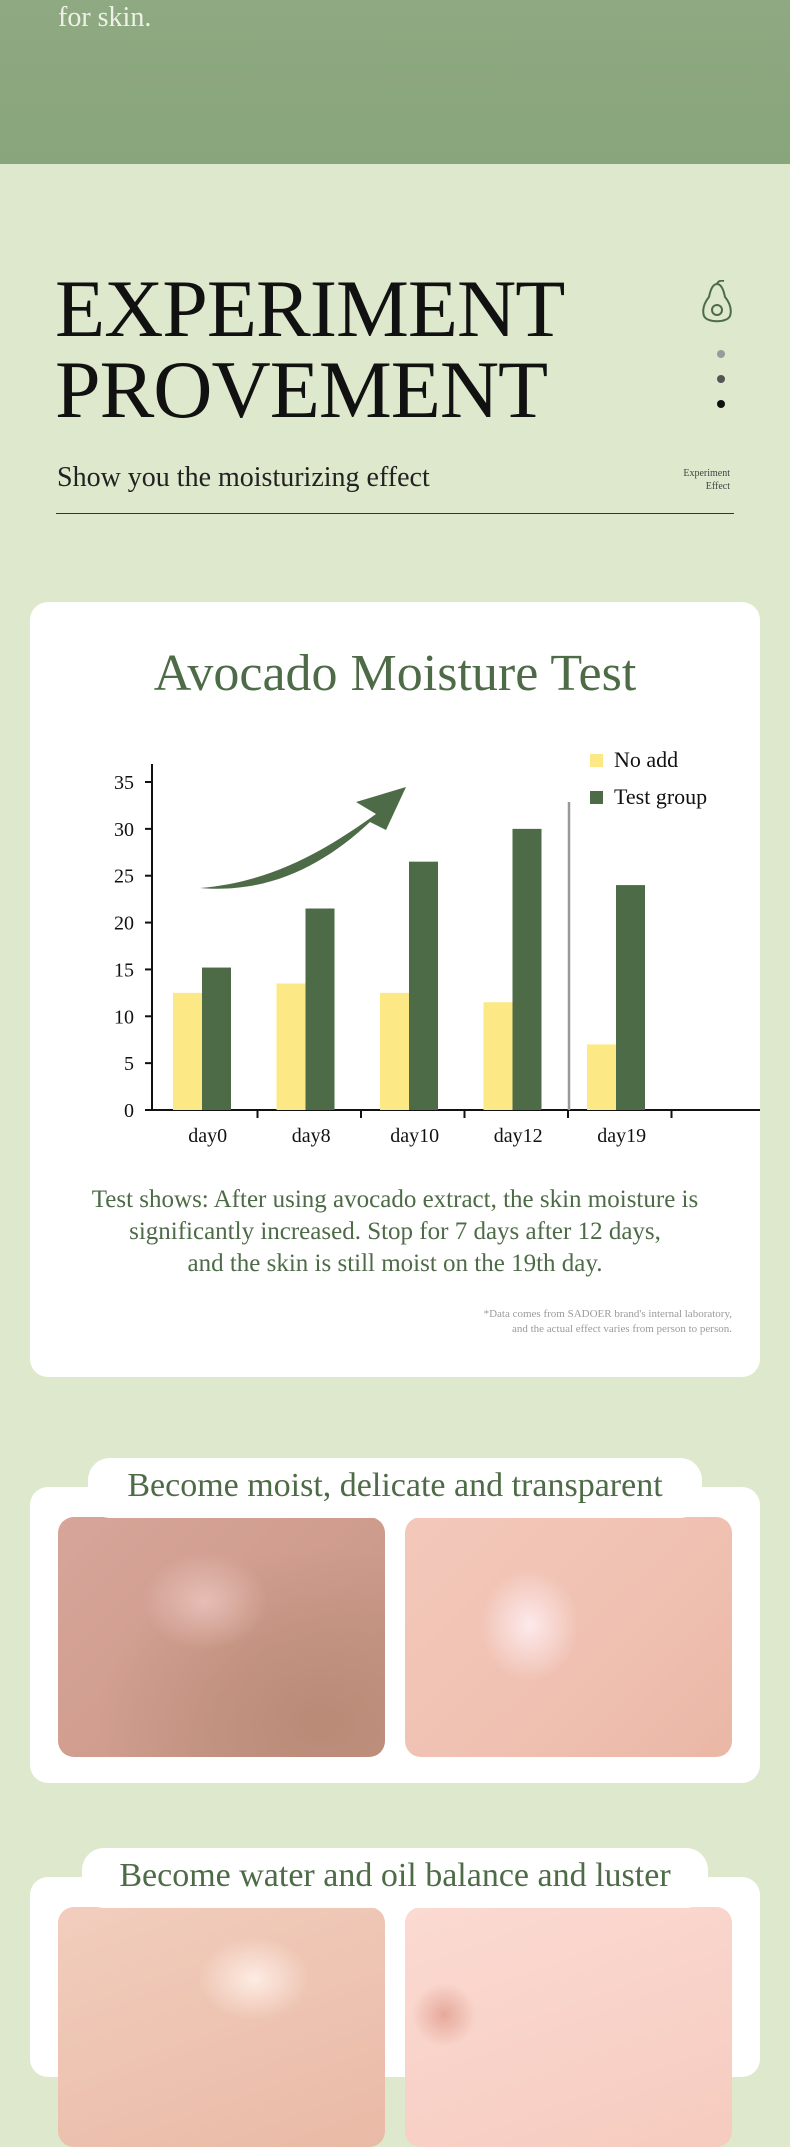 Image resolution: width=790 pixels, height=2147 pixels. Describe the element at coordinates (124, 783) in the screenshot. I see `y-tick-label: 35` at that location.